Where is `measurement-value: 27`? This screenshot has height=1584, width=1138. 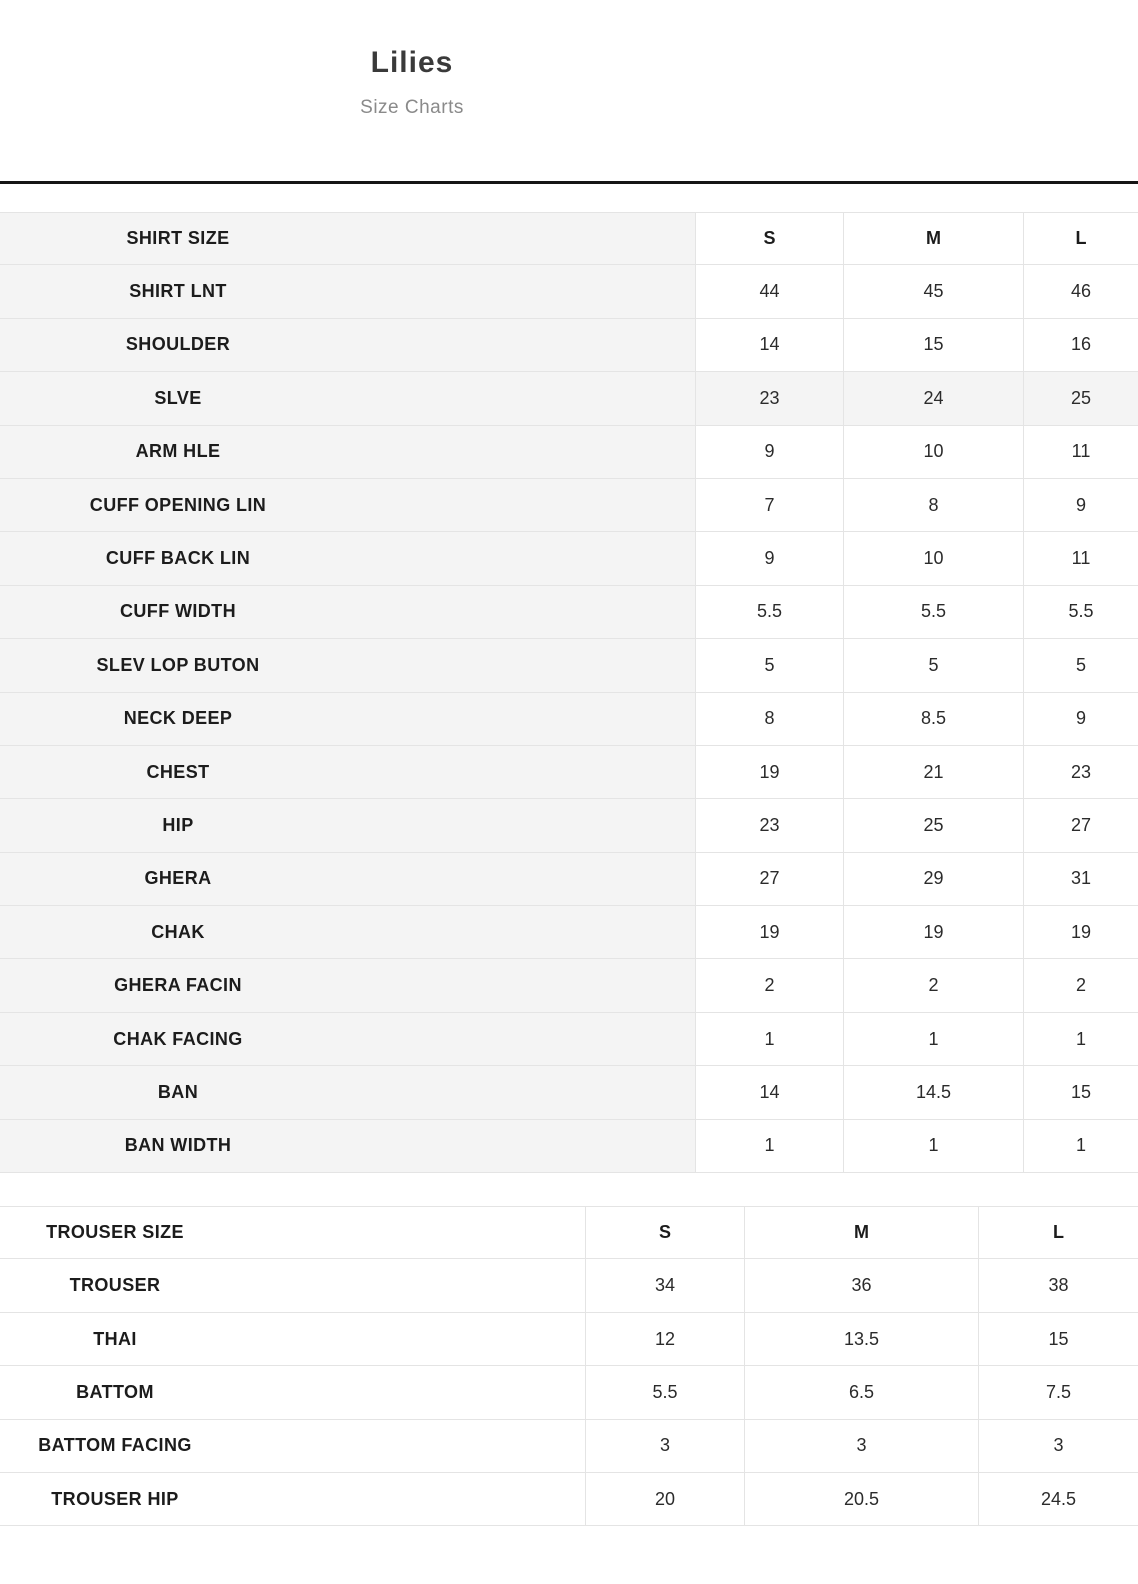 measurement-value: 27 is located at coordinates (1080, 825).